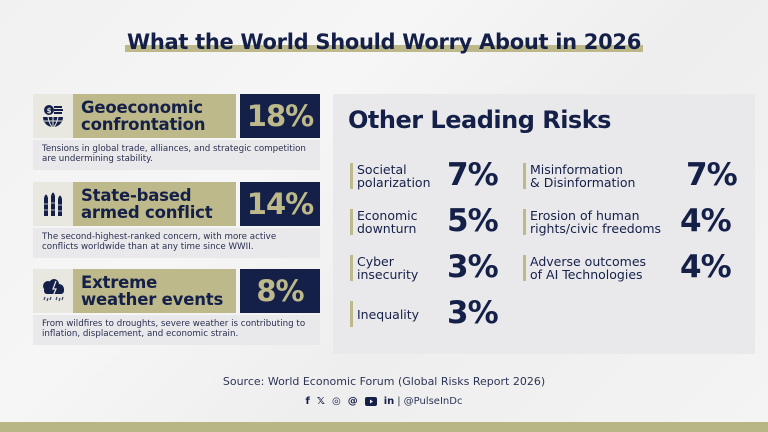 Image resolution: width=768 pixels, height=432 pixels. I want to click on risk-label: Inequality, so click(388, 314).